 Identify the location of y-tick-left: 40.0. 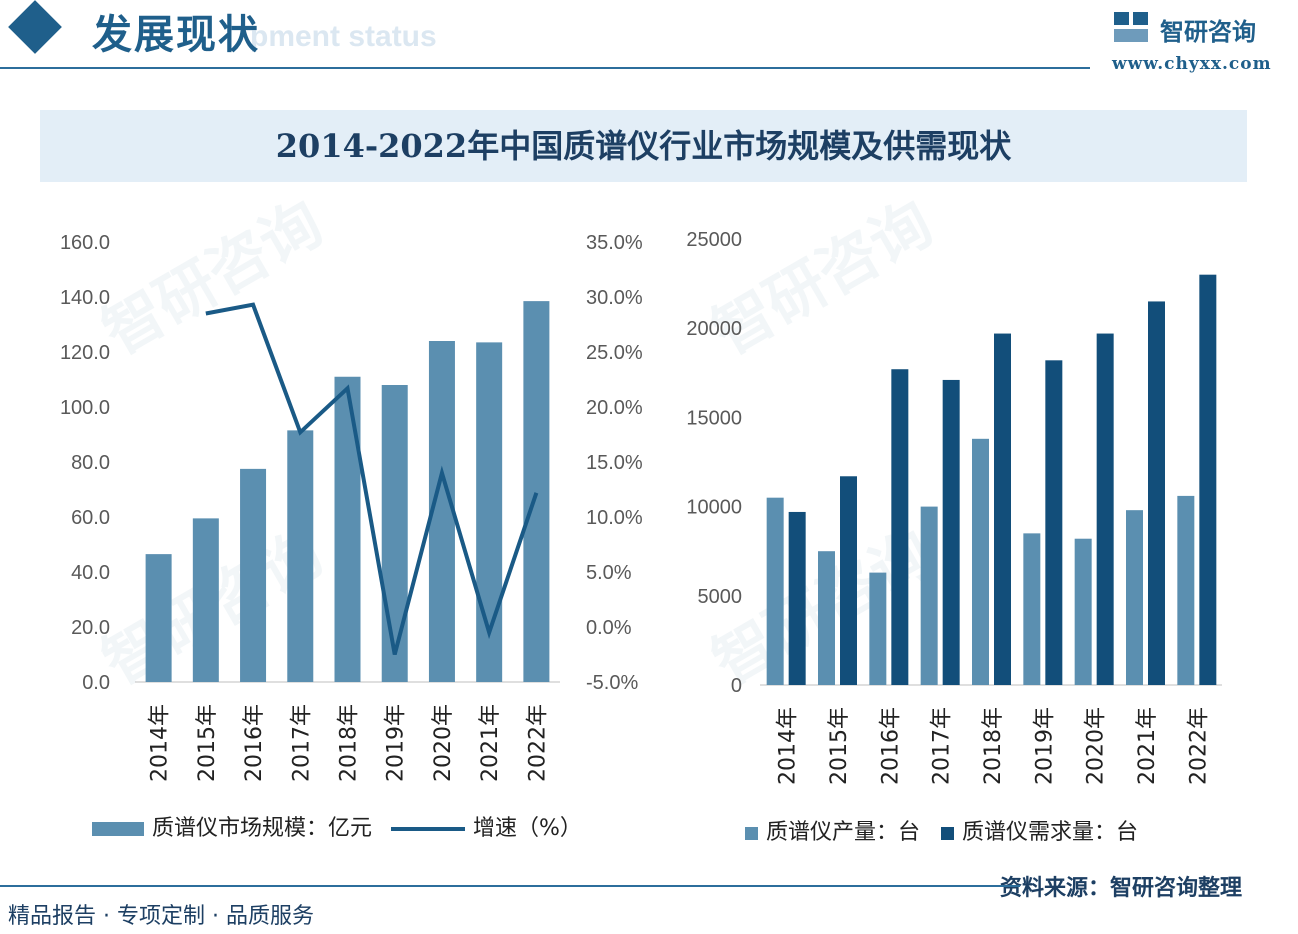
(90, 573).